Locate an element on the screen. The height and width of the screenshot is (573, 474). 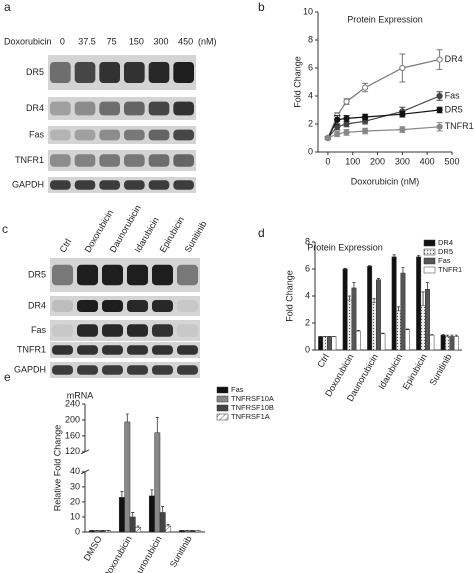
x-tick-label: Sunitinib is located at coordinates (181, 551).